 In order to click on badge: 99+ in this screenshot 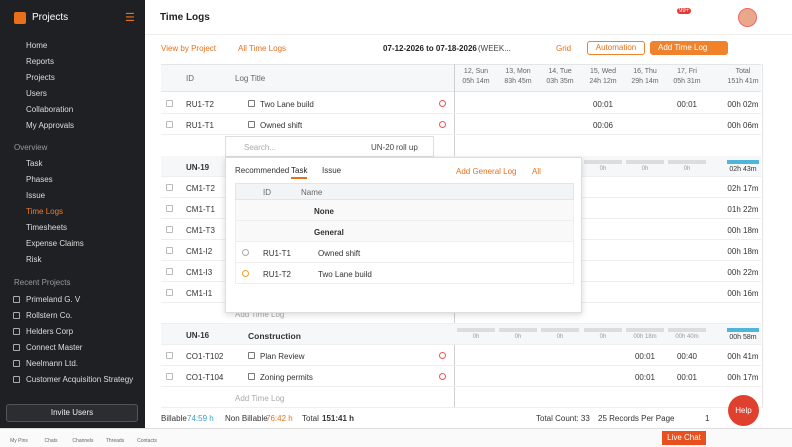, I will do `click(684, 11)`.